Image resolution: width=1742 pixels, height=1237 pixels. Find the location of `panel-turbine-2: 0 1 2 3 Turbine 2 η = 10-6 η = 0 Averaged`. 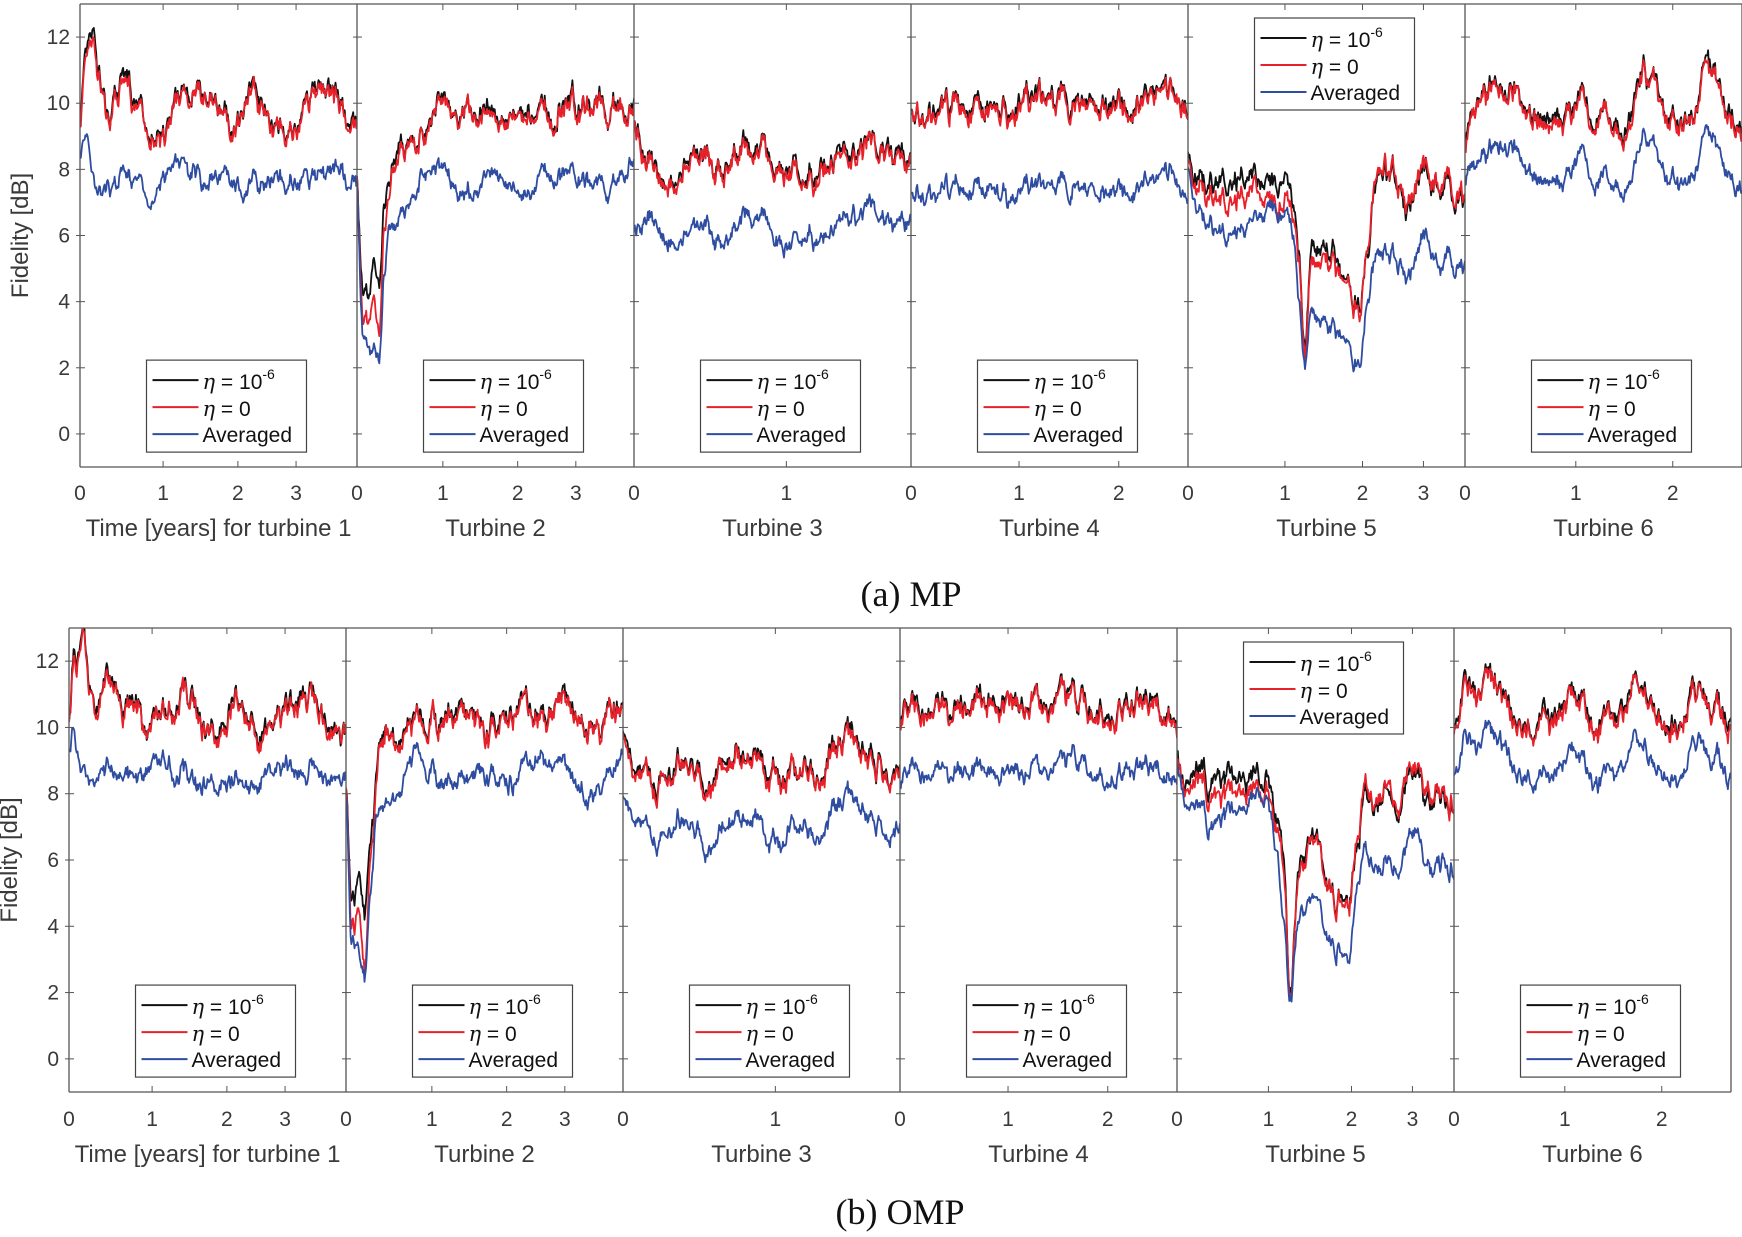

panel-turbine-2: 0 1 2 3 Turbine 2 η = 10-6 η = 0 Averaged is located at coordinates (481, 897).